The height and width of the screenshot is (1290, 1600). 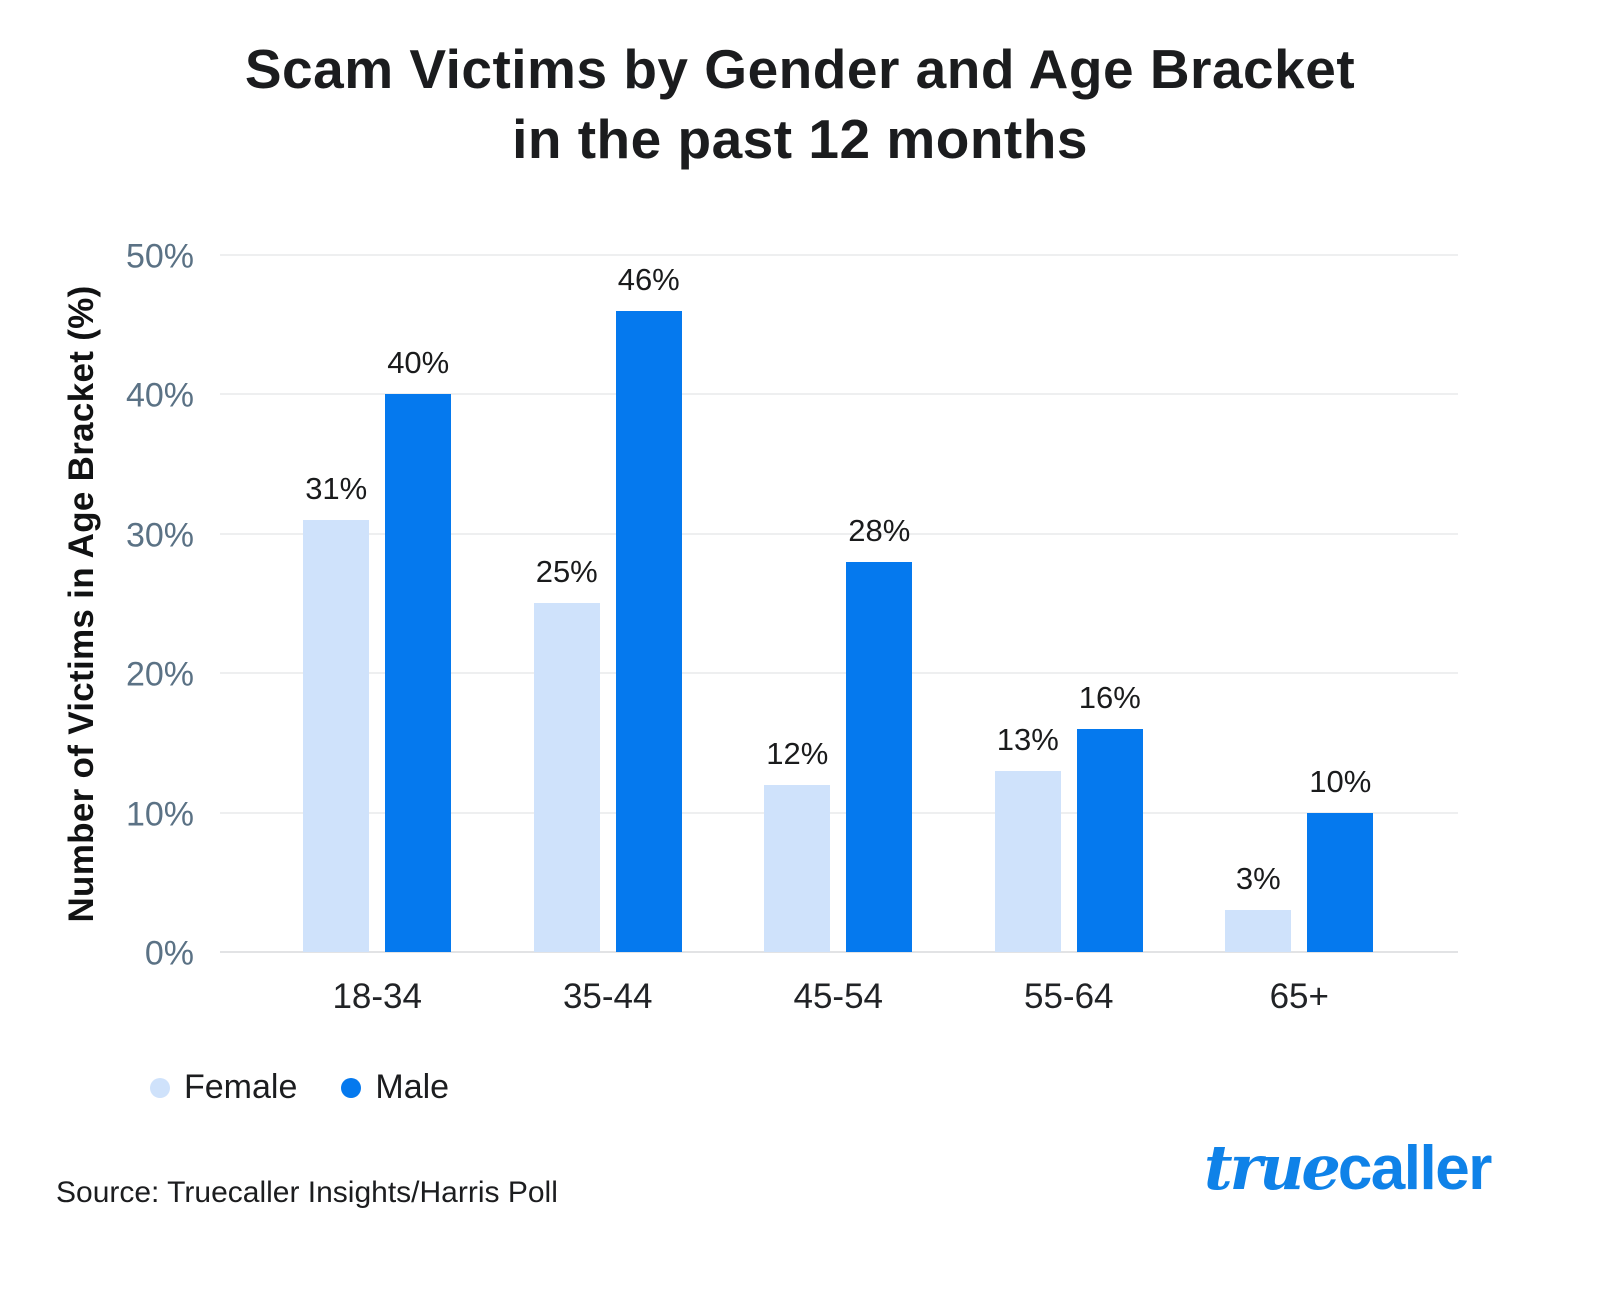 What do you see at coordinates (159, 256) in the screenshot?
I see `y-tick-label-50: 50%` at bounding box center [159, 256].